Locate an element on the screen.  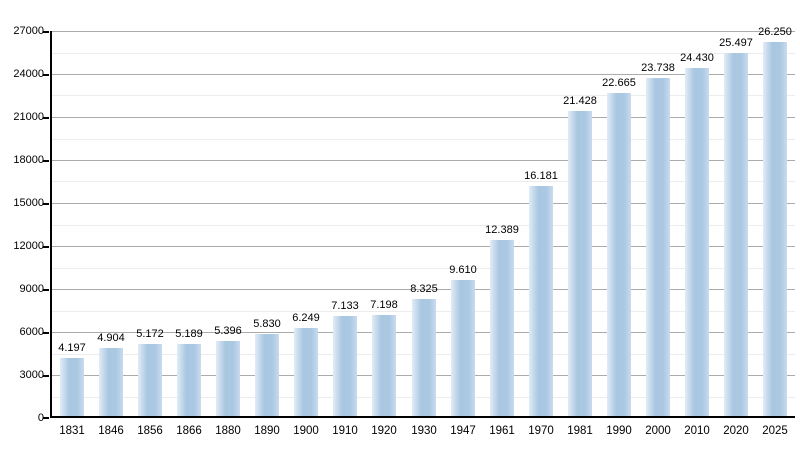
x-tick-label: 1930 is located at coordinates (424, 431).